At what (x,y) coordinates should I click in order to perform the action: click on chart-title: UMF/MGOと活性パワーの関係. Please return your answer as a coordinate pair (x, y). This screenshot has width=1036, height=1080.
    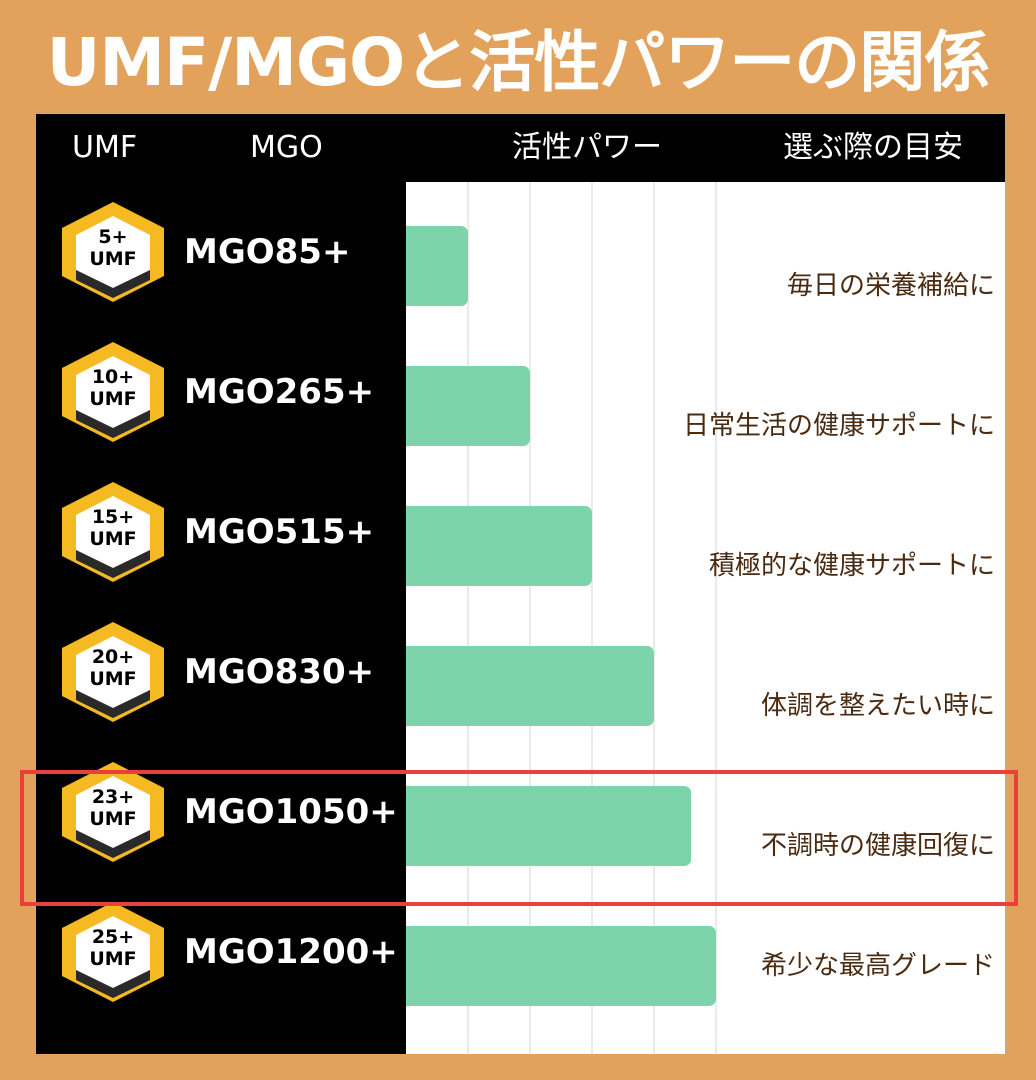
    Looking at the image, I should click on (518, 62).